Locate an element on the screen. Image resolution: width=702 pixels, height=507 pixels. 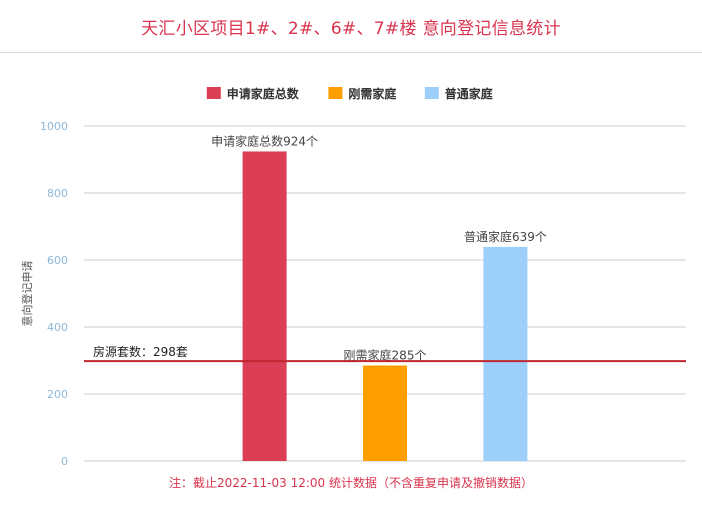
y-tick-label: 200 is located at coordinates (57, 394).